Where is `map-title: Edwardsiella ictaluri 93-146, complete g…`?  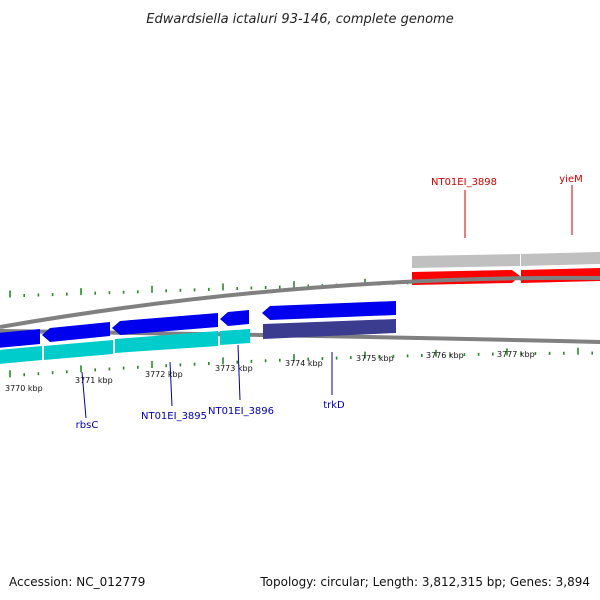
map-title: Edwardsiella ictaluri 93-146, complete g… is located at coordinates (299, 19).